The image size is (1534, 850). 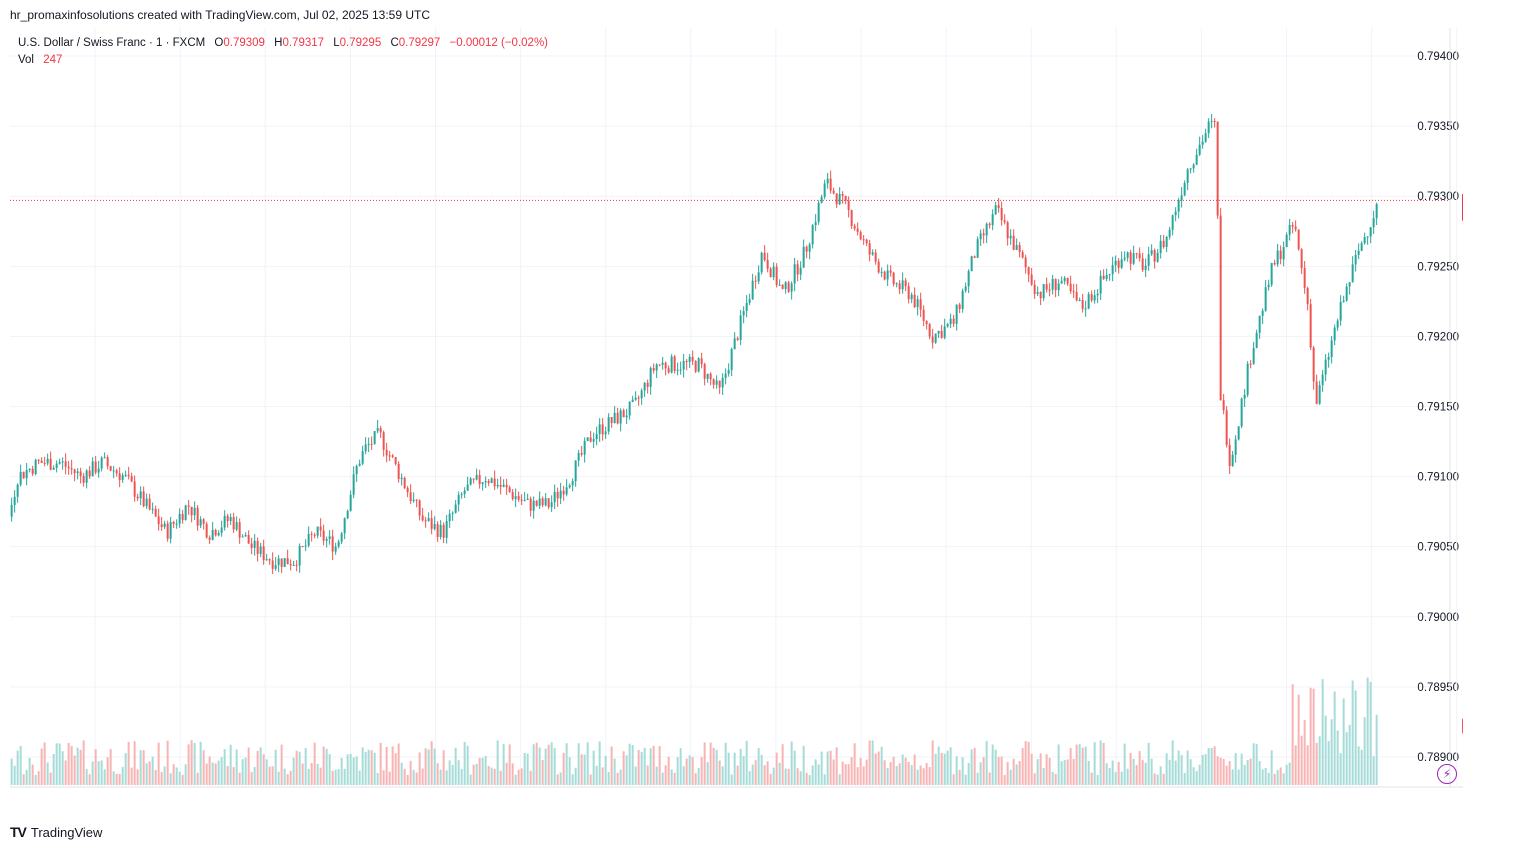 I want to click on tradingview-logo-icon: TV, so click(x=18, y=832).